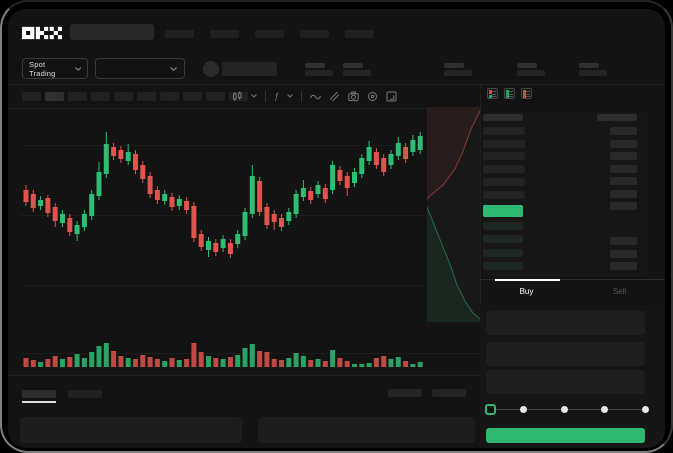 The image size is (673, 453). I want to click on book-split-view-icon, so click(492, 93).